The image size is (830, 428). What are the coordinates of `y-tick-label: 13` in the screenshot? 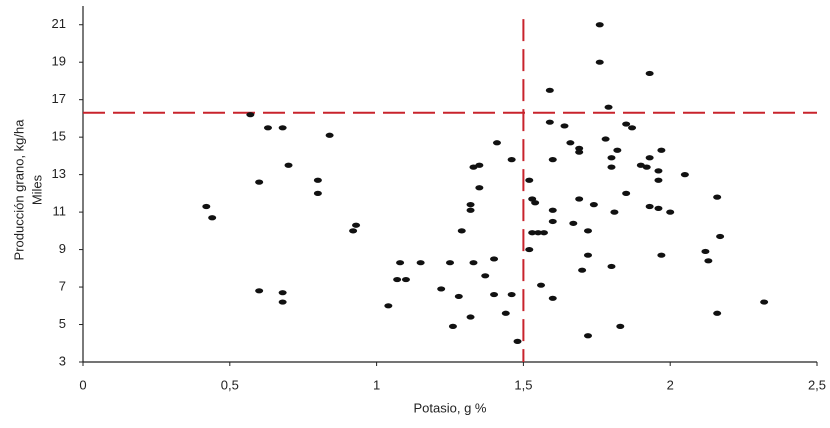 It's located at (59, 173).